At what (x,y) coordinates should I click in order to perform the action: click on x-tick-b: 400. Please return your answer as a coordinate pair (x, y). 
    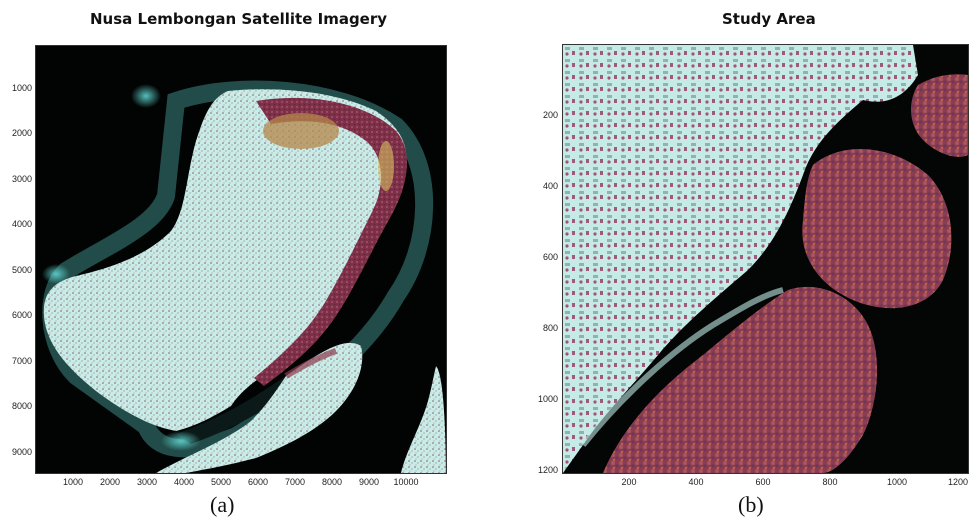
    Looking at the image, I should click on (696, 482).